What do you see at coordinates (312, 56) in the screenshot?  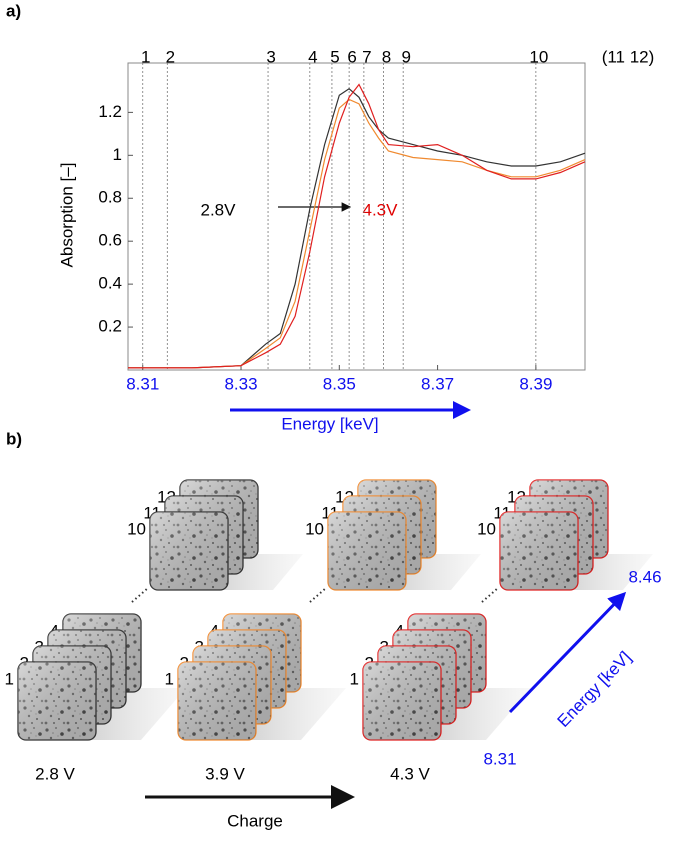 I see `top-tick-label: 4` at bounding box center [312, 56].